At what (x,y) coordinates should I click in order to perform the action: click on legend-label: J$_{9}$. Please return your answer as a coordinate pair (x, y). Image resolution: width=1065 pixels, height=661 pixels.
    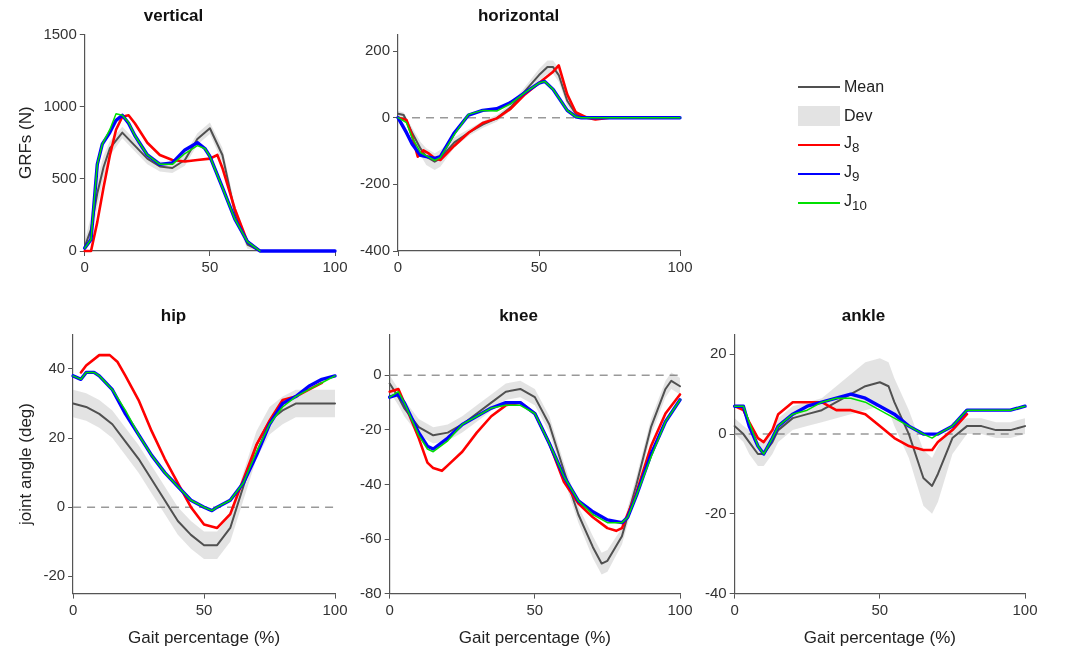
    Looking at the image, I should click on (852, 173).